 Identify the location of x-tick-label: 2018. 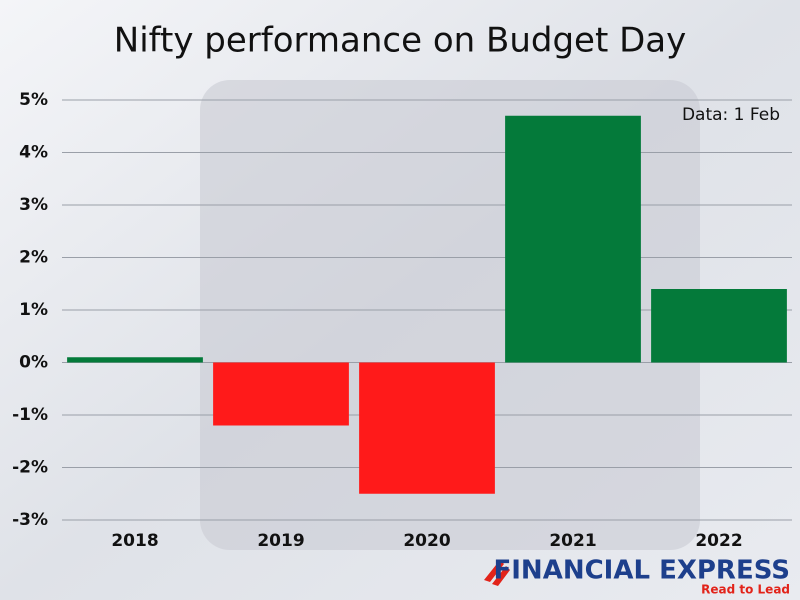
(134, 541).